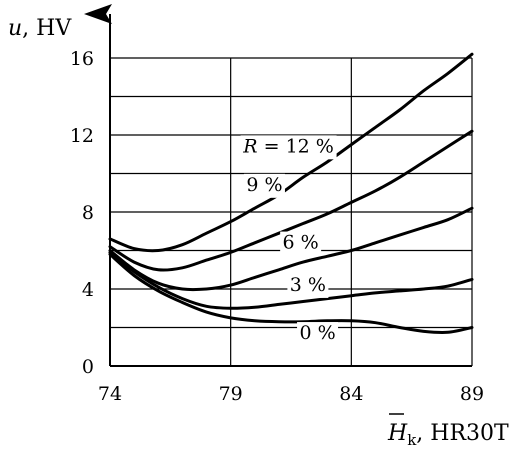 The width and height of the screenshot is (514, 450). What do you see at coordinates (47, 28) in the screenshot?
I see `y-axis-label-unit: , HV` at bounding box center [47, 28].